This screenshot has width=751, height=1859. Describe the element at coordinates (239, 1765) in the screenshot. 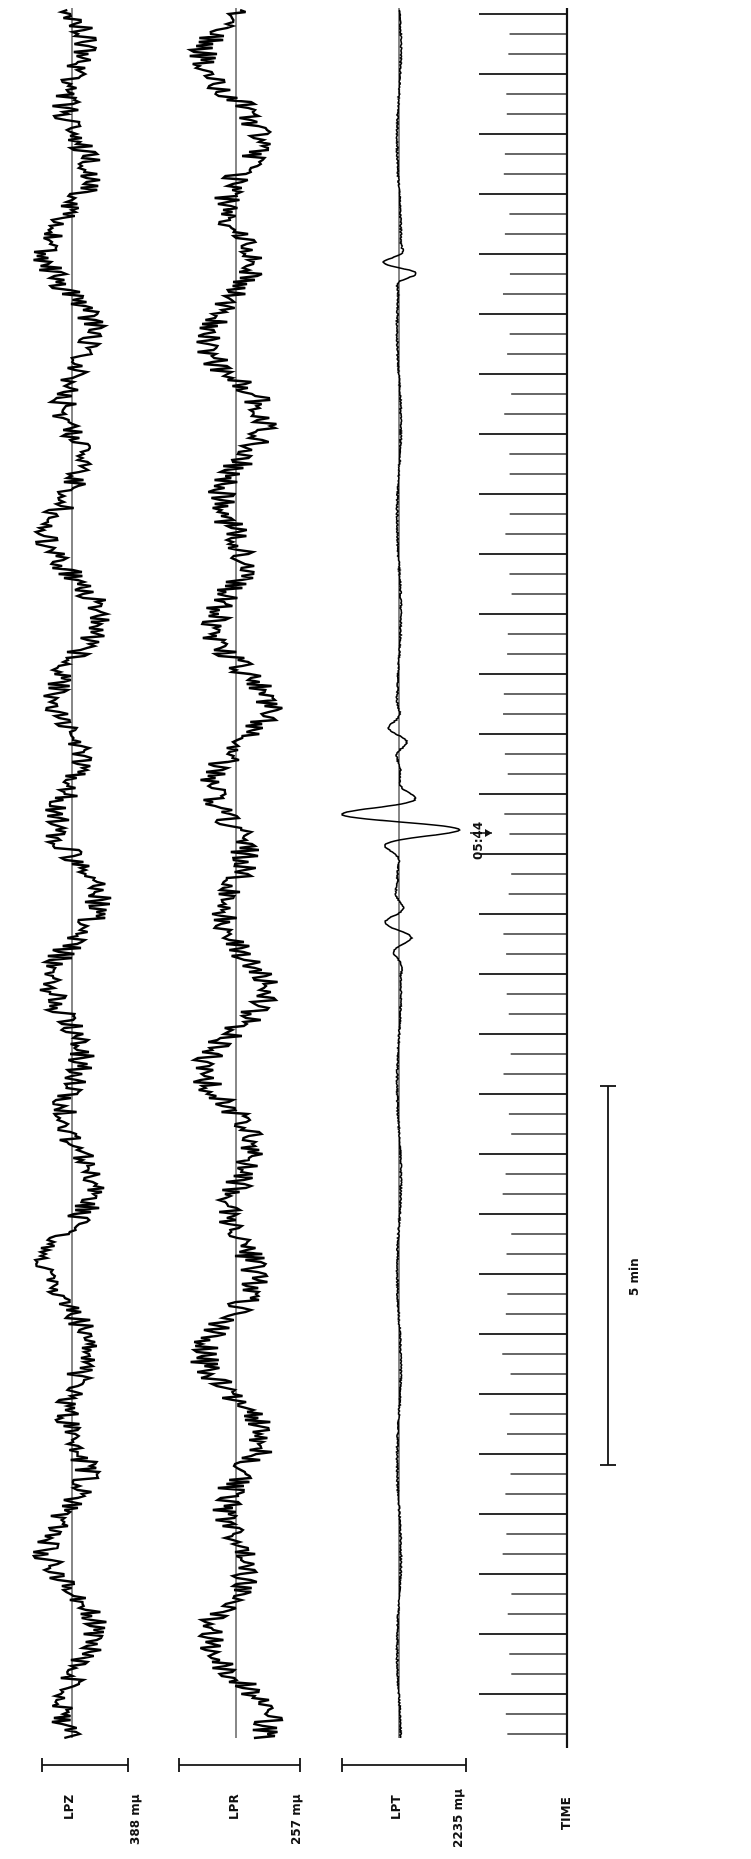

I see `lpr-scale-bar` at that location.